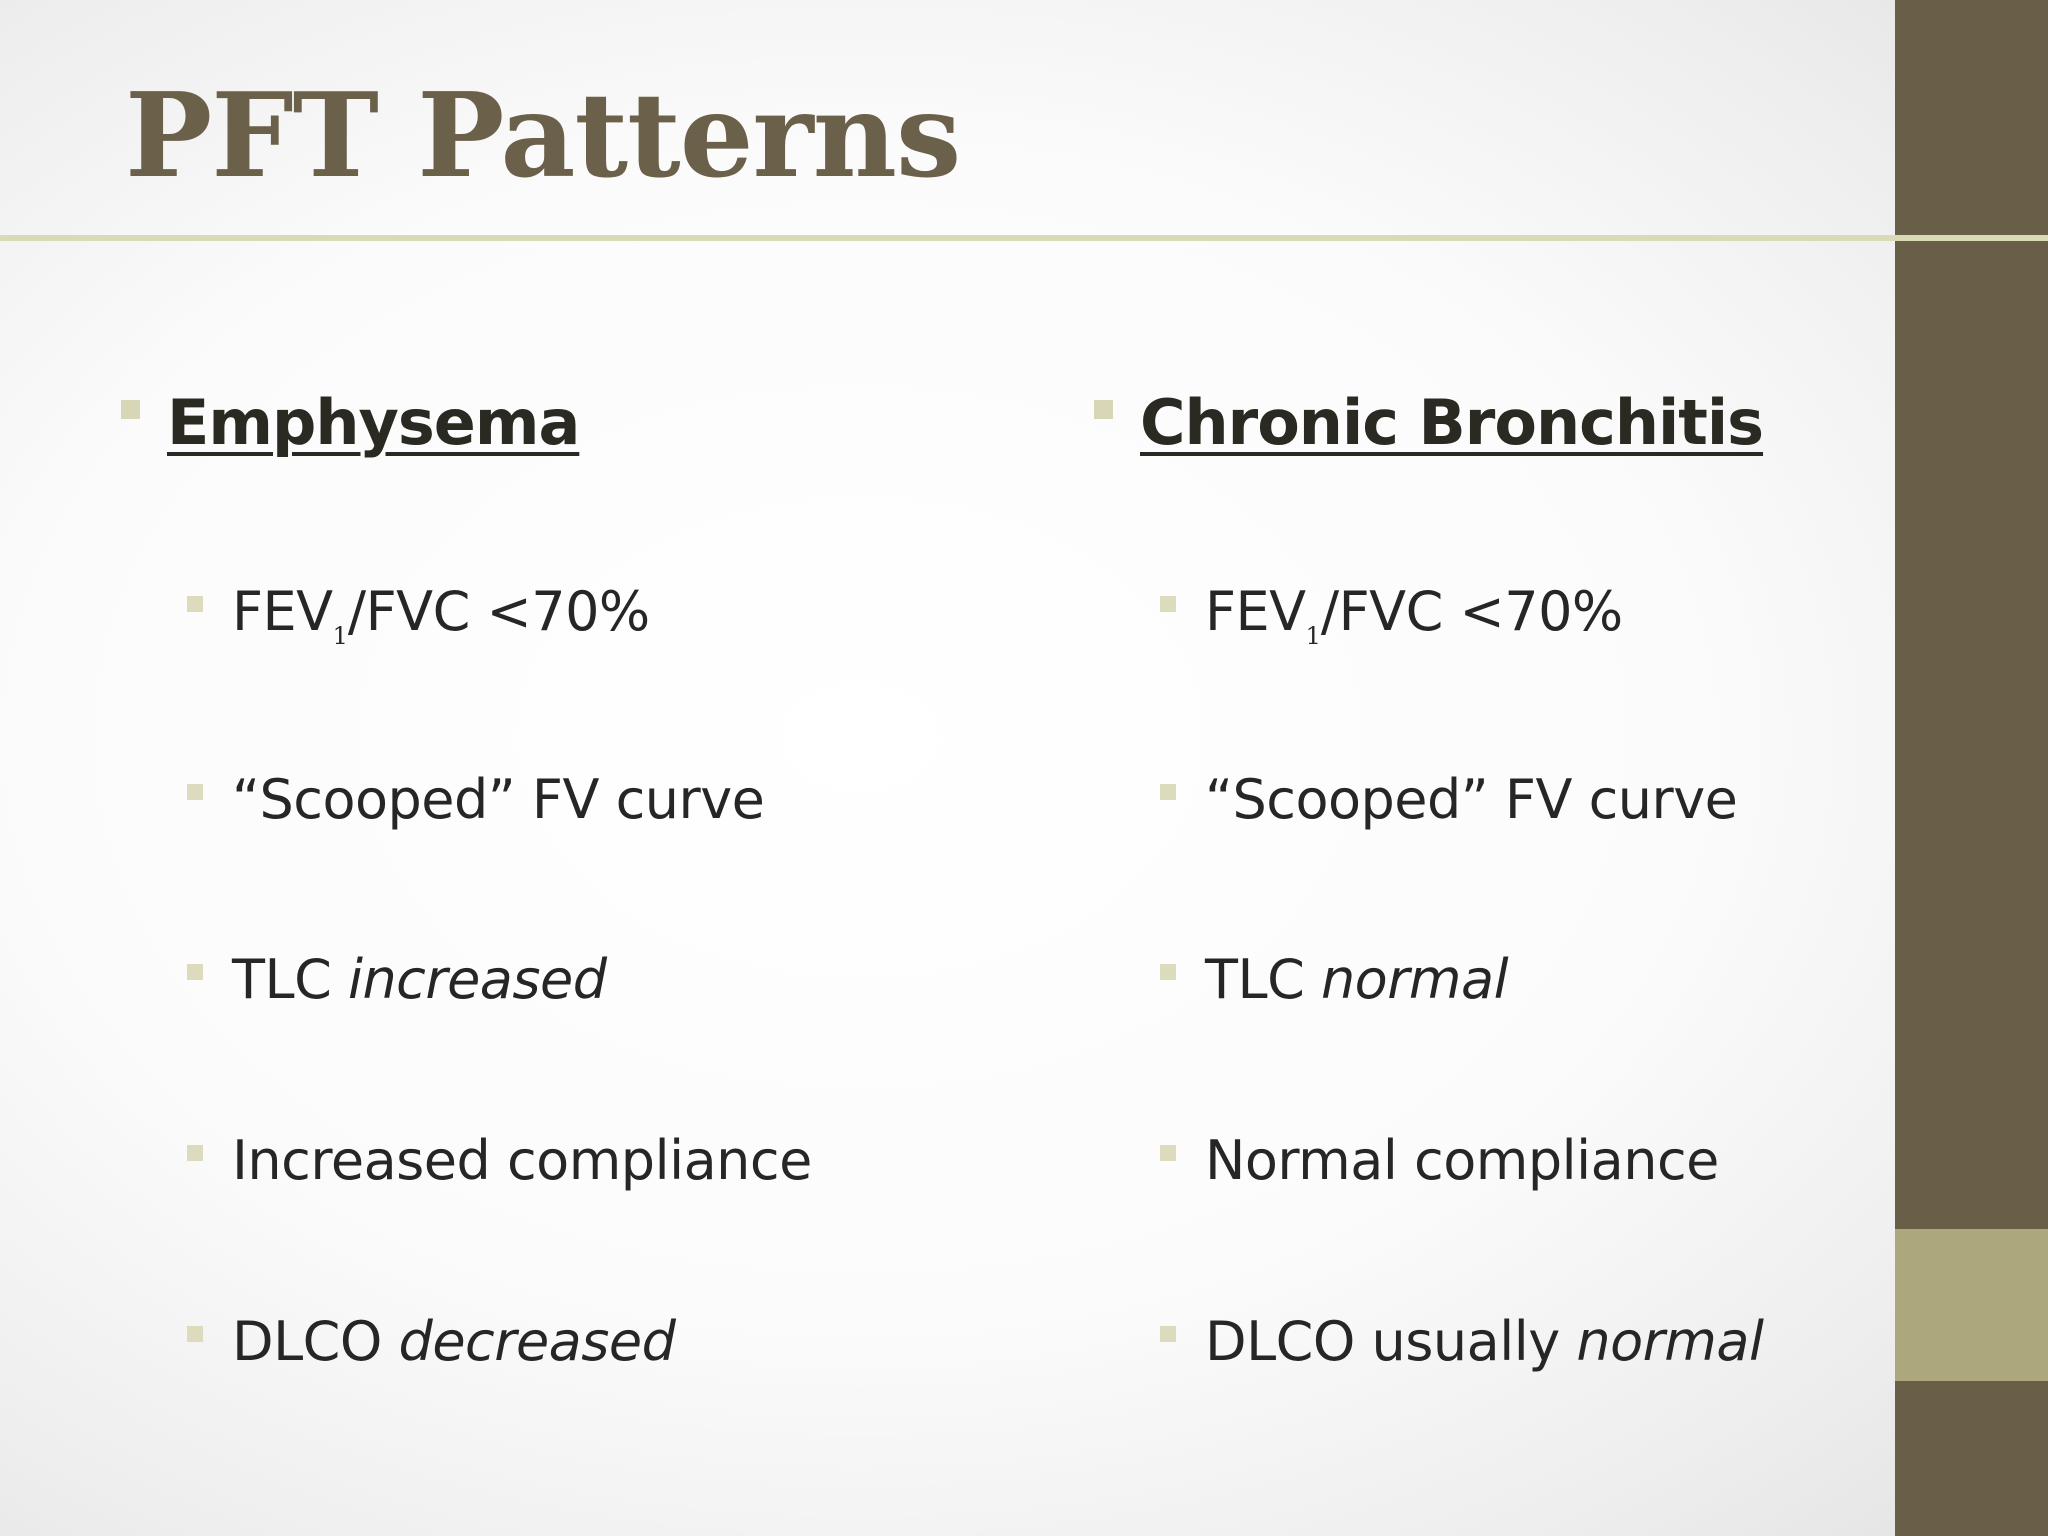 The width and height of the screenshot is (2048, 1536). What do you see at coordinates (1024, 238) in the screenshot?
I see `title-divider` at bounding box center [1024, 238].